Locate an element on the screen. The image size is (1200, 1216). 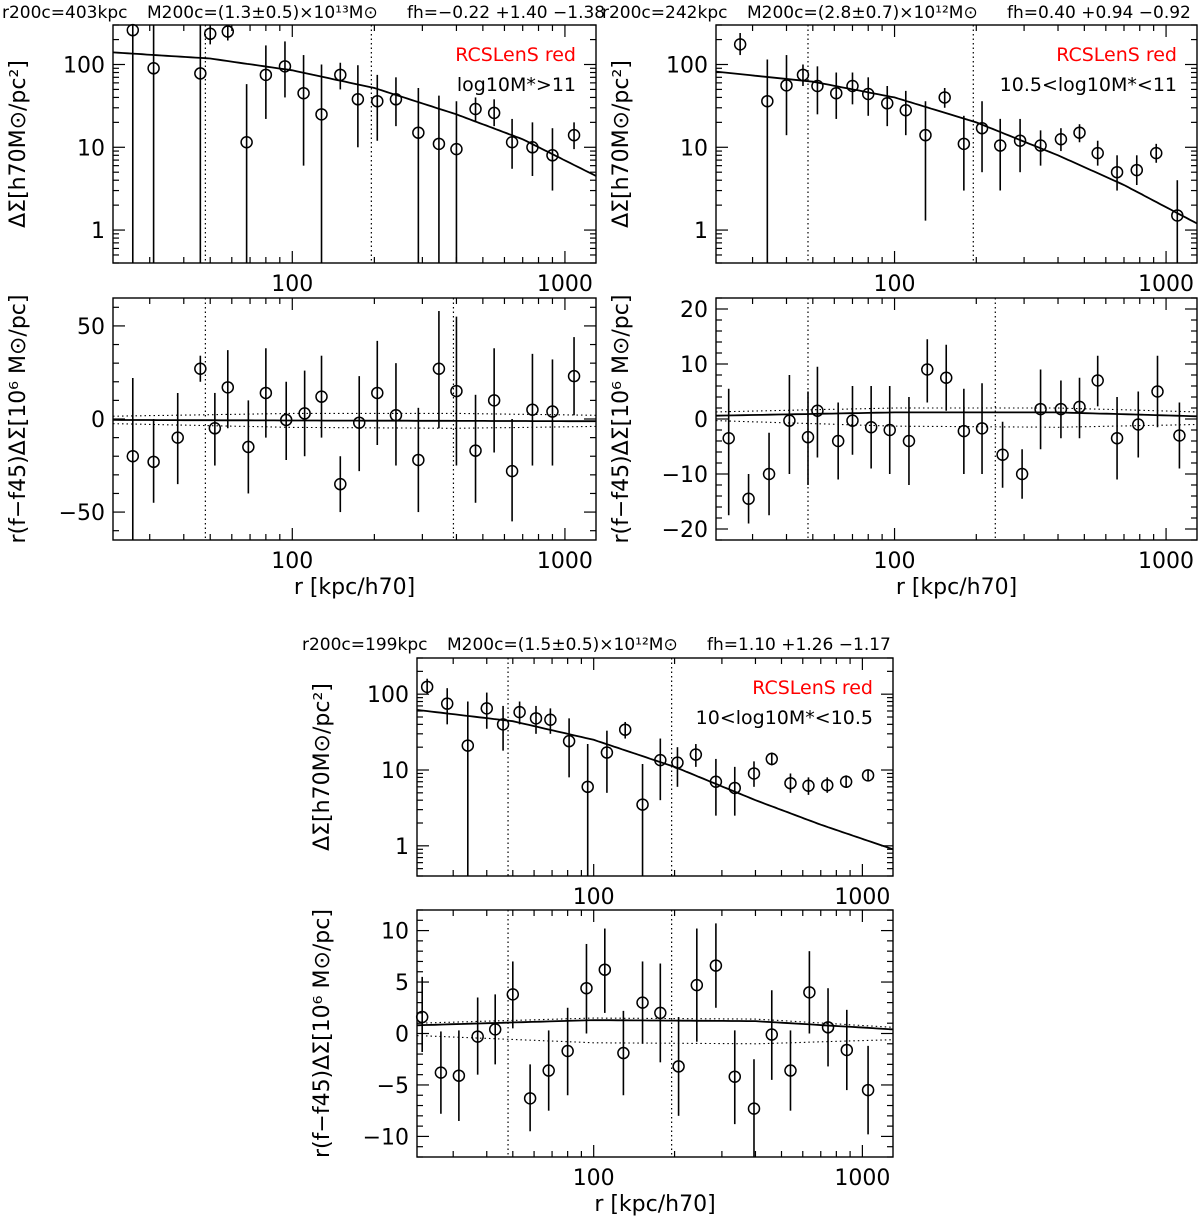
model-envelope-upper is located at coordinates (655, 1022).